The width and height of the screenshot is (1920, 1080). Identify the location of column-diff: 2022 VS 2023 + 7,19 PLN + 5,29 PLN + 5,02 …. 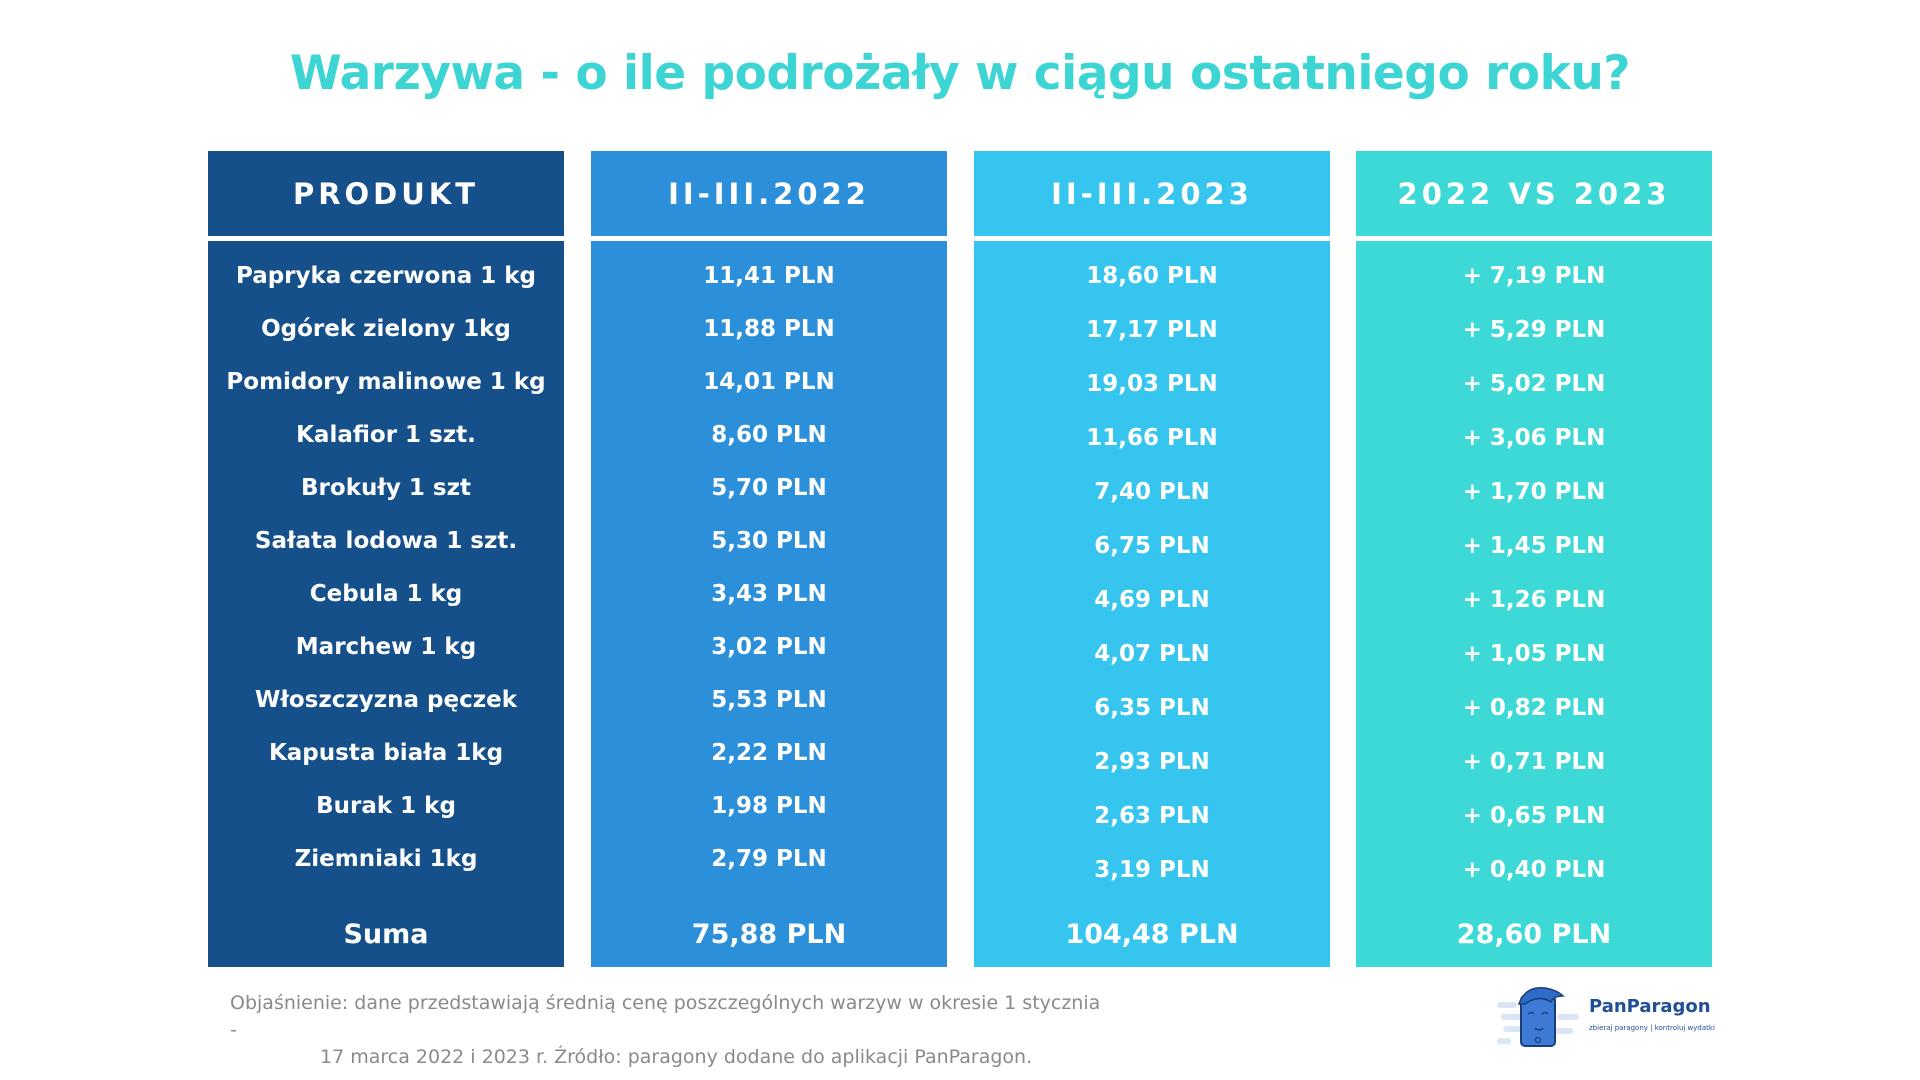
(1534, 559).